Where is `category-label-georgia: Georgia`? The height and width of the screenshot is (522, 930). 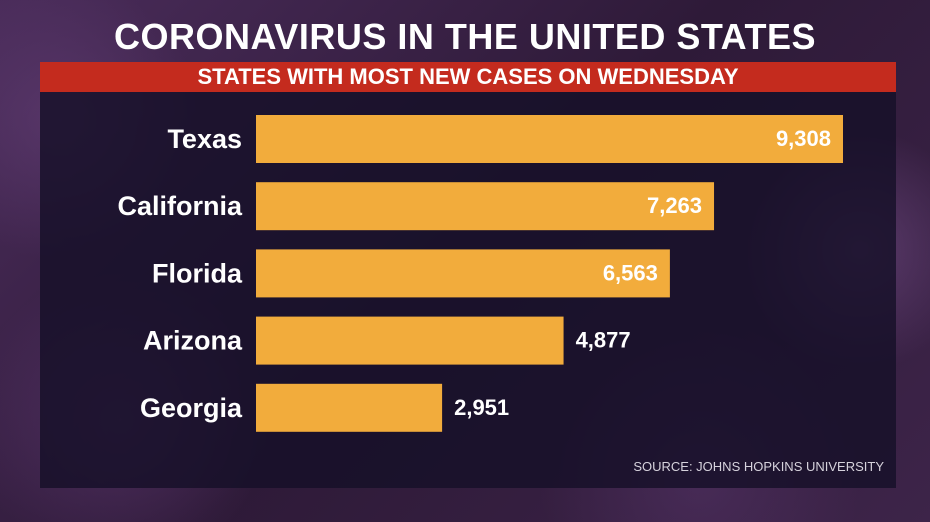
category-label-georgia: Georgia is located at coordinates (191, 408).